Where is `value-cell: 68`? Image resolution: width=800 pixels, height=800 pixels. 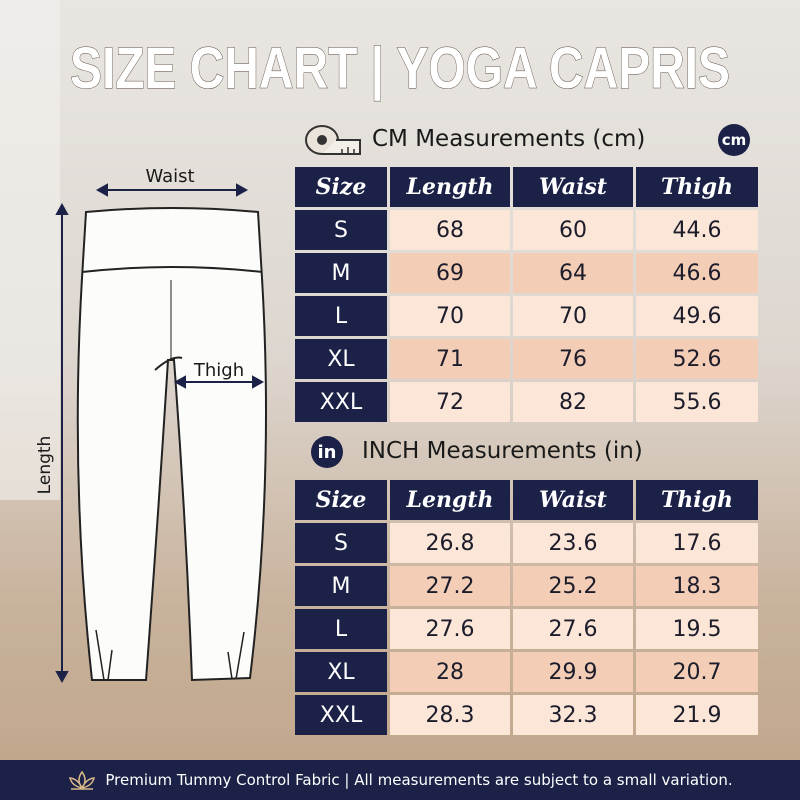 value-cell: 68 is located at coordinates (450, 230).